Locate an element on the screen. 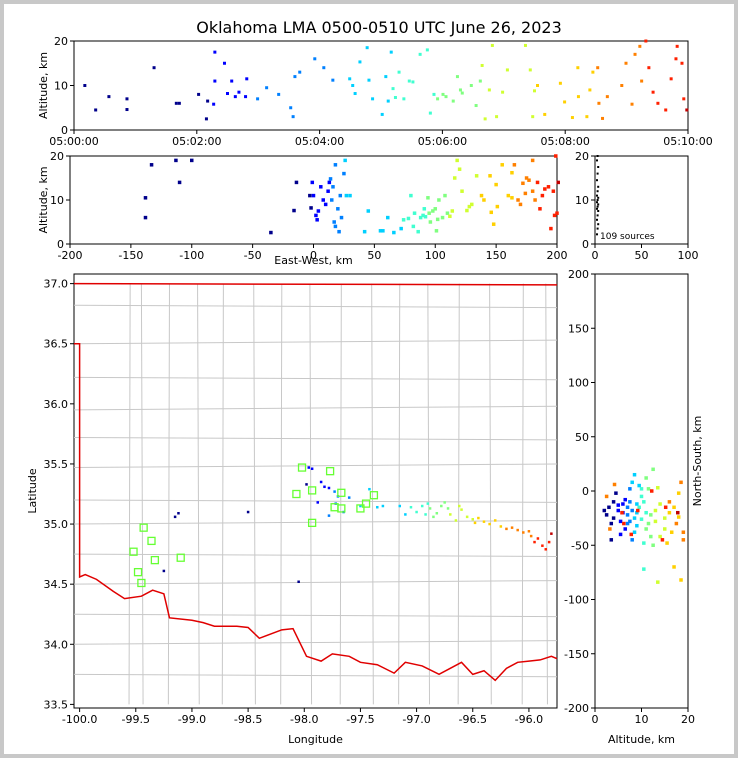  y-tick-label: 20 is located at coordinates (582, 156).